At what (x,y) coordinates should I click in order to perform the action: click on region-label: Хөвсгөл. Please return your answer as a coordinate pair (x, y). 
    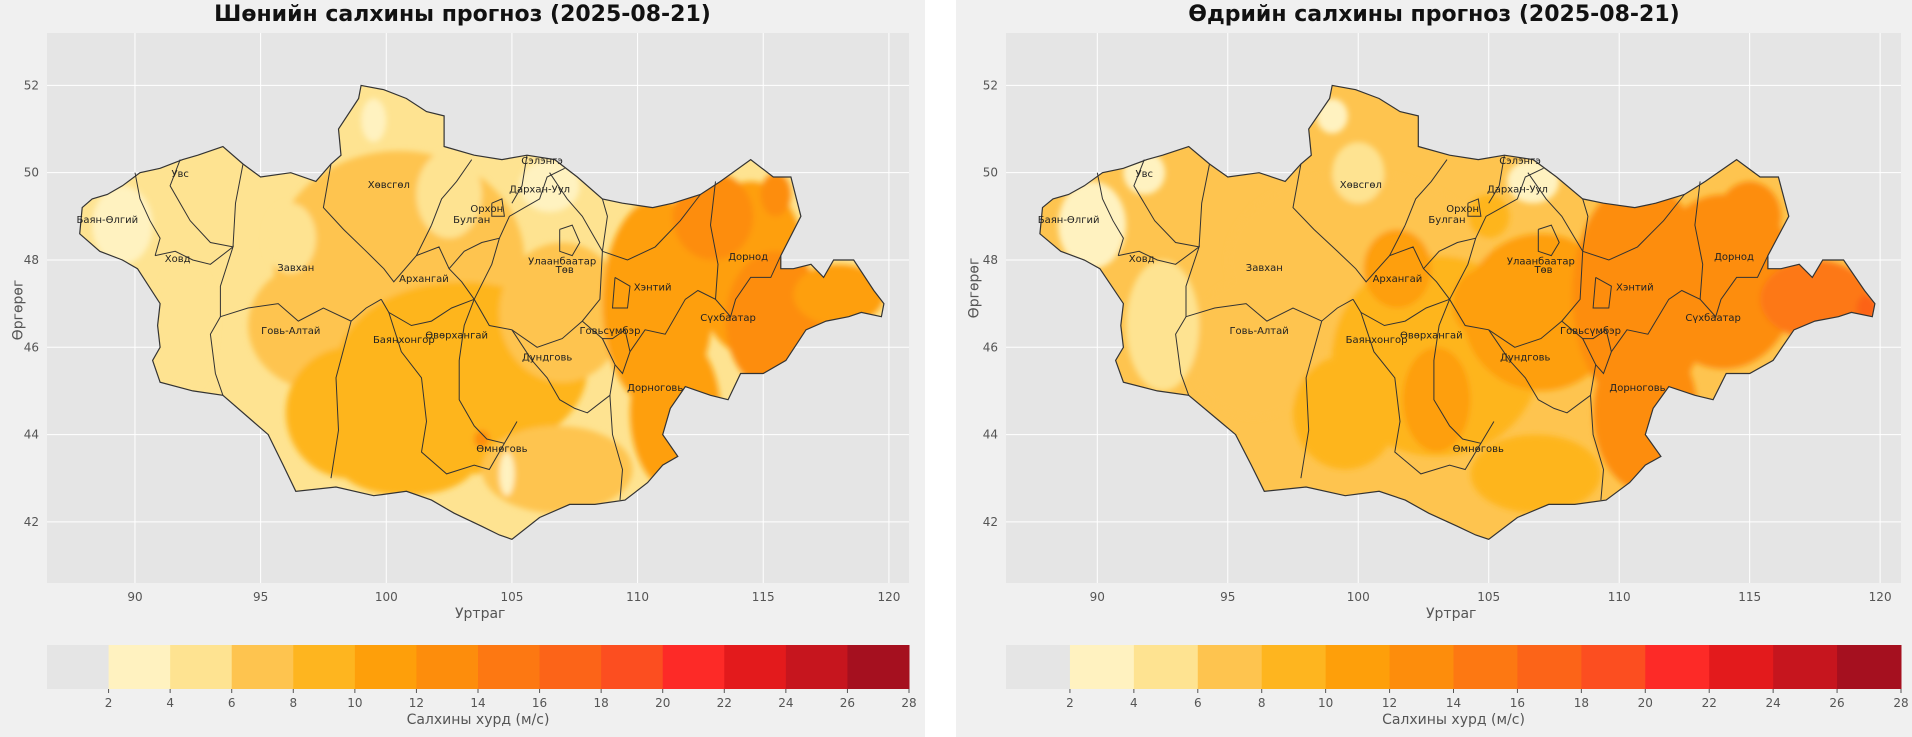
    Looking at the image, I should click on (389, 185).